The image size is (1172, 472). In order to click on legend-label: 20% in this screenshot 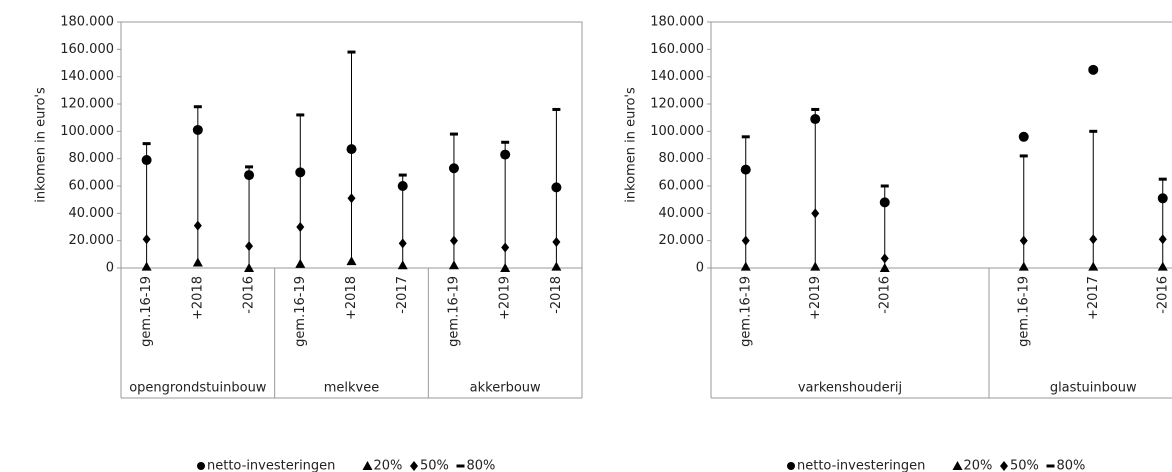, I will do `click(388, 465)`.